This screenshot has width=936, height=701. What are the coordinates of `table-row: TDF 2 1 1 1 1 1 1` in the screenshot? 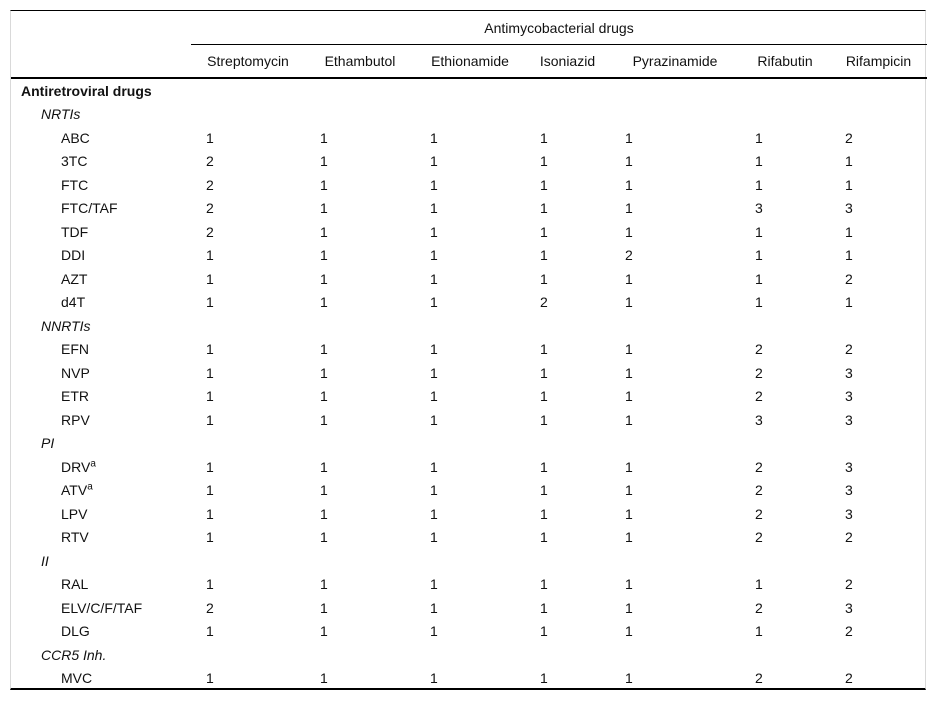 It's located at (469, 232).